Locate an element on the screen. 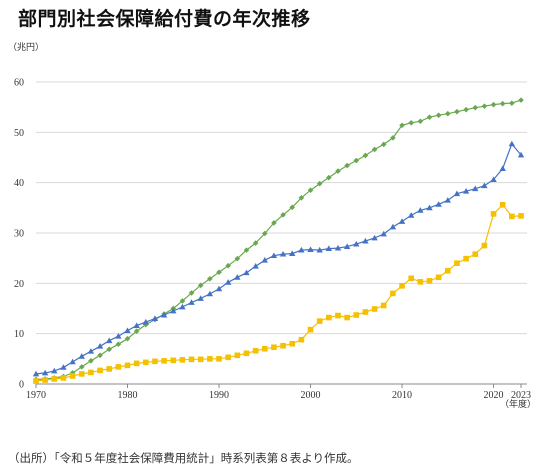 This screenshot has height=473, width=546. y-tick-label: 50 is located at coordinates (19, 133).